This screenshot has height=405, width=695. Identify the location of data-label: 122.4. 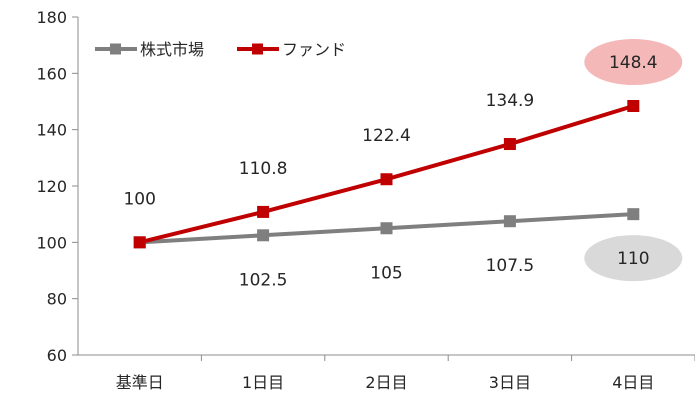
(386, 136).